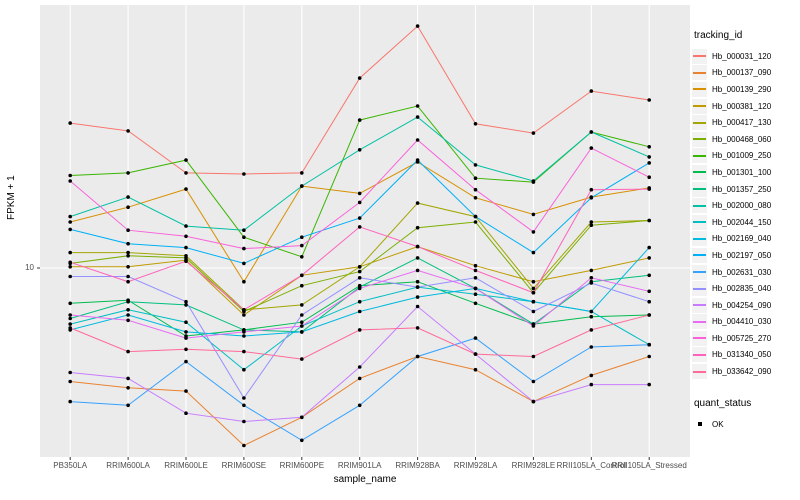 The height and width of the screenshot is (500, 800). I want to click on x-tick-label: RRIM928BA, so click(417, 465).